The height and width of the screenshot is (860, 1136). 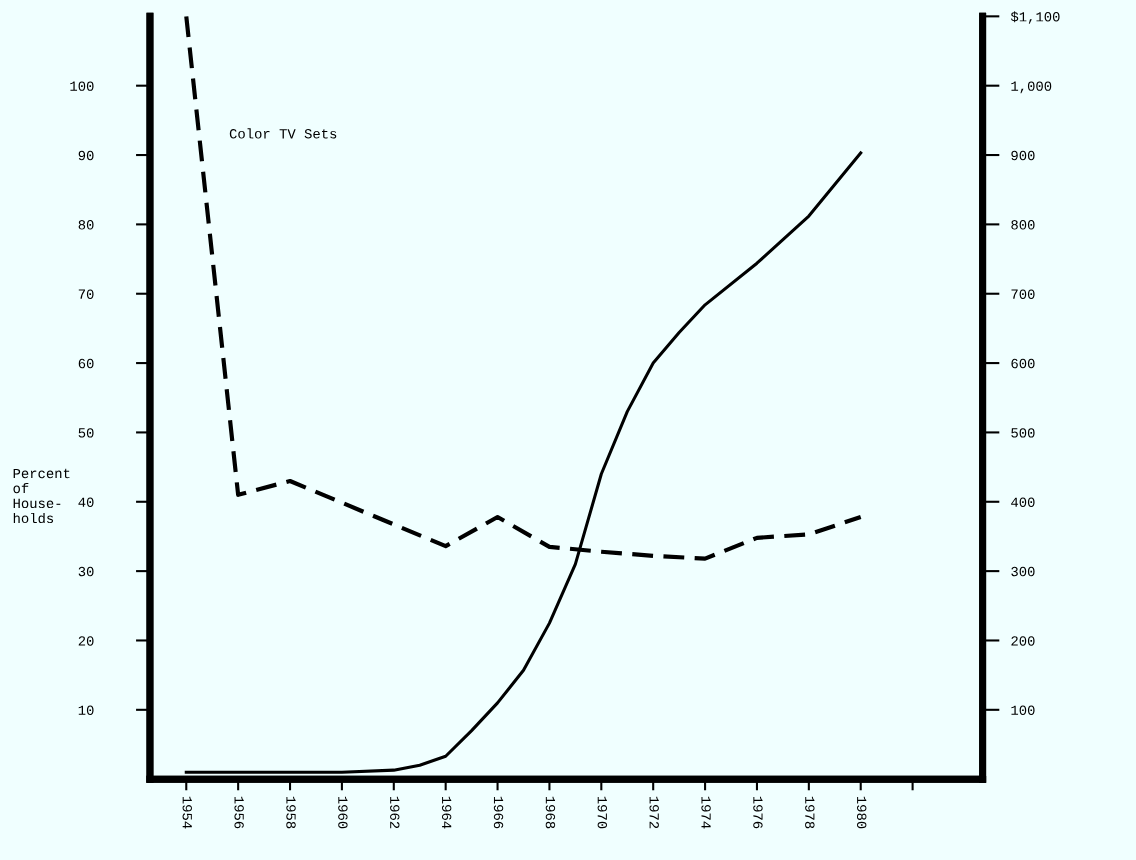 What do you see at coordinates (82, 86) in the screenshot?
I see `y-tick-label: 100` at bounding box center [82, 86].